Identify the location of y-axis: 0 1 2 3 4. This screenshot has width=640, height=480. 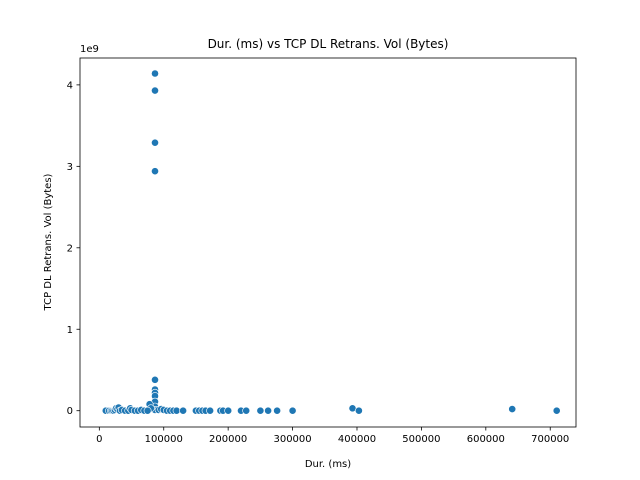
(73, 248).